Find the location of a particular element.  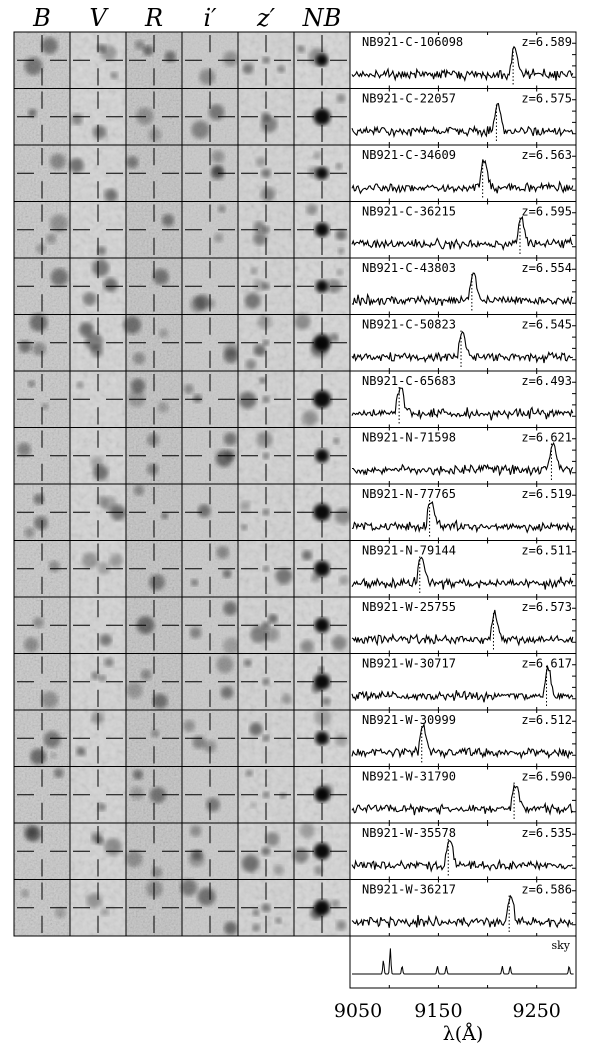

object-id-label: NB921-C-65683 is located at coordinates (409, 381).